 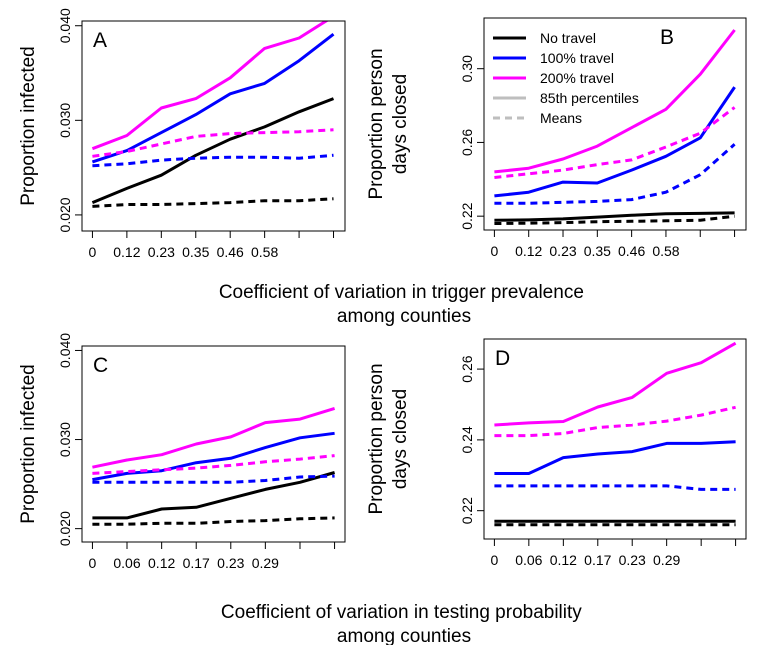 What do you see at coordinates (568, 38) in the screenshot?
I see `legend-label-1: No travel` at bounding box center [568, 38].